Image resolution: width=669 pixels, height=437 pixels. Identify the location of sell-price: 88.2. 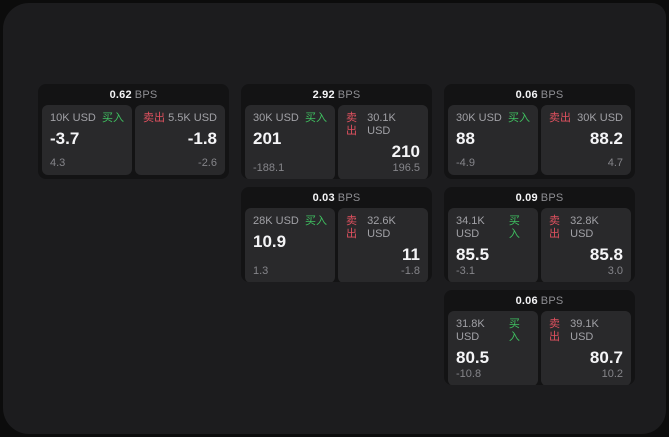
(606, 138).